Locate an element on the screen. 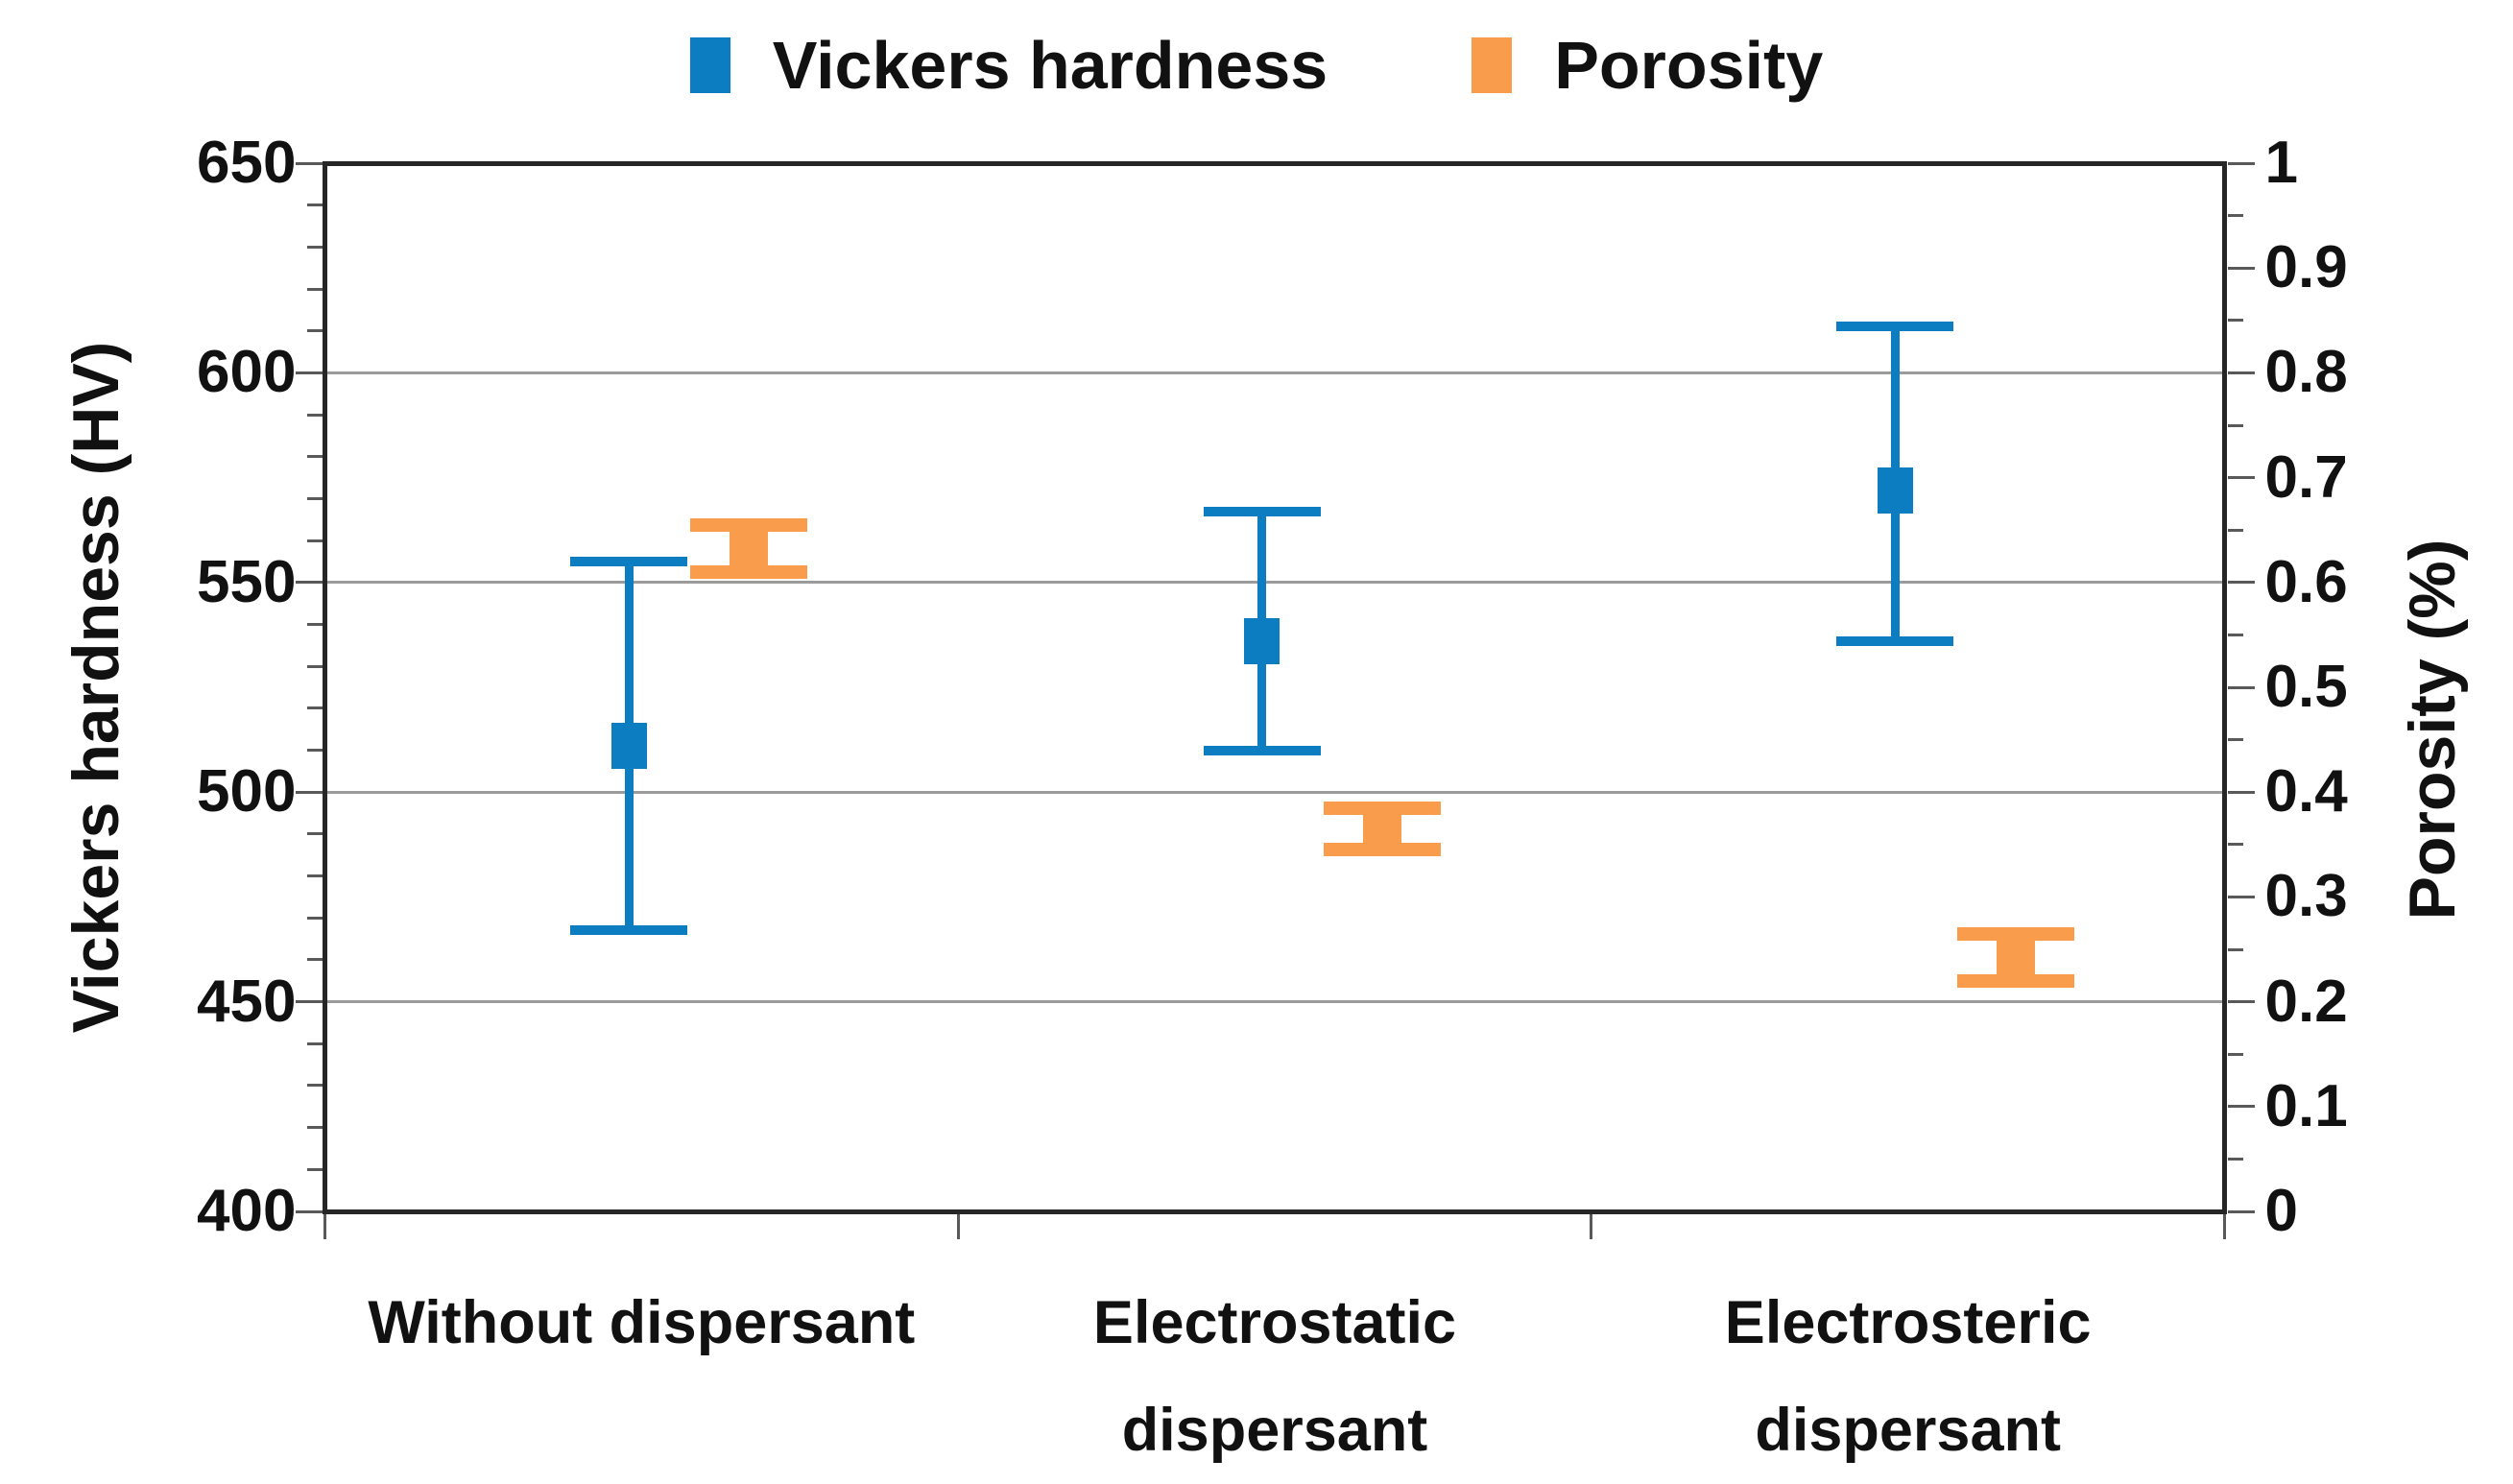 This screenshot has width=2513, height=1484. y-right-tick-label: 0.8 is located at coordinates (2389, 373).